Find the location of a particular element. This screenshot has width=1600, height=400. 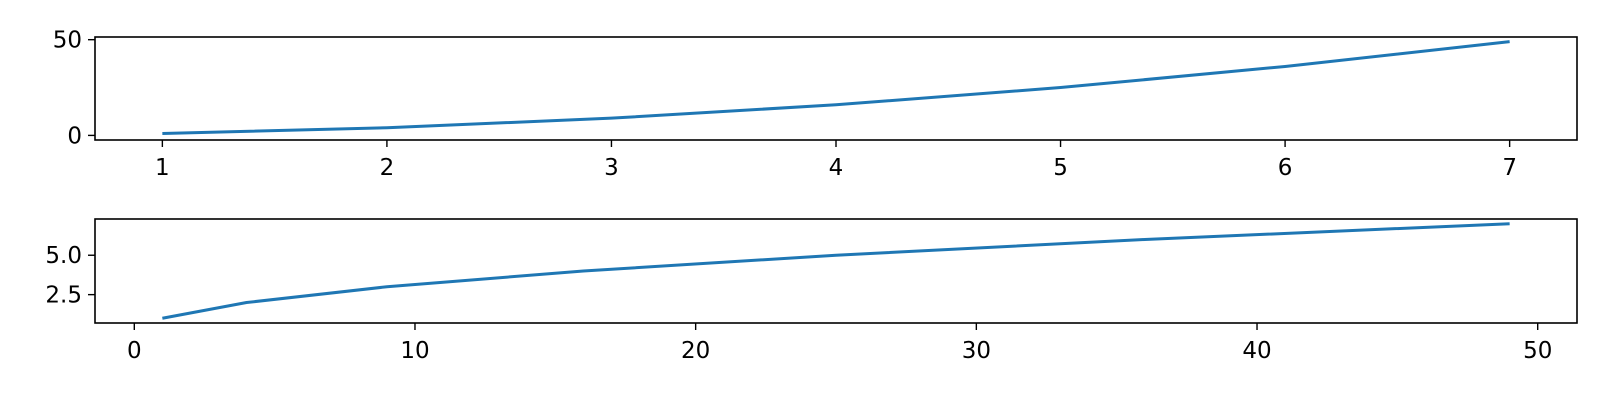

x-tick-label: 3 is located at coordinates (611, 168).